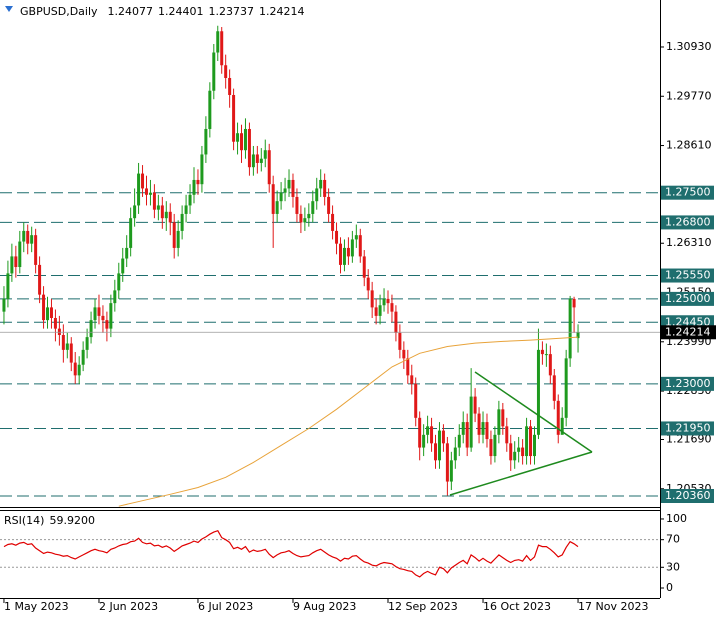 The width and height of the screenshot is (723, 619). I want to click on rsi-tick-label: 70, so click(673, 539).